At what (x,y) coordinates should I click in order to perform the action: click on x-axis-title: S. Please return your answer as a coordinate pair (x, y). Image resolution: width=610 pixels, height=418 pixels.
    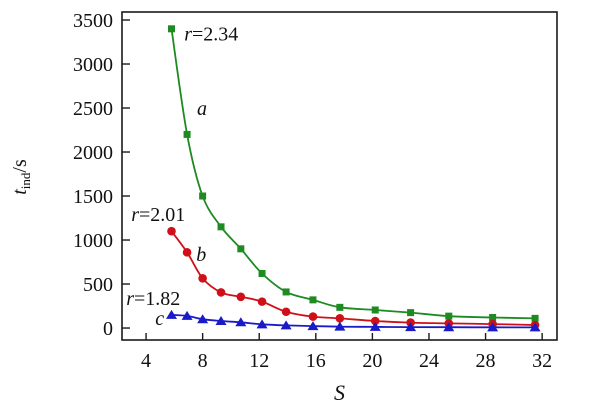
    Looking at the image, I should click on (339, 392).